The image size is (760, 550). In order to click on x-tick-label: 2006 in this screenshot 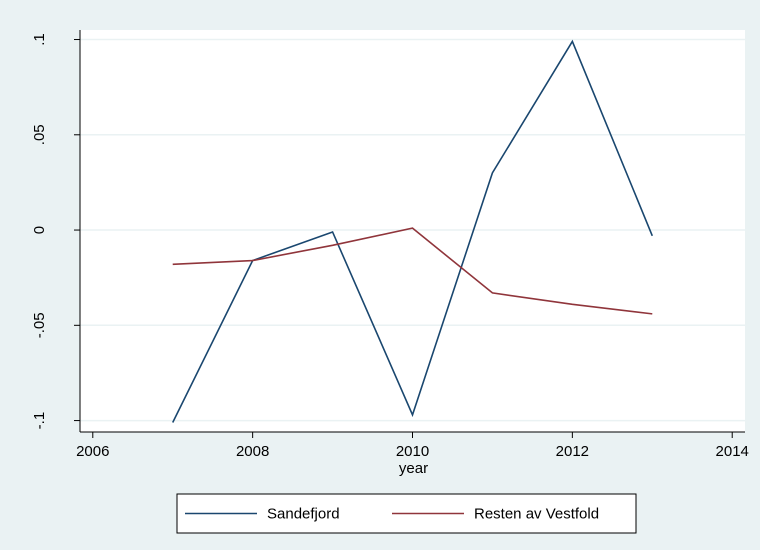, I will do `click(92, 451)`.